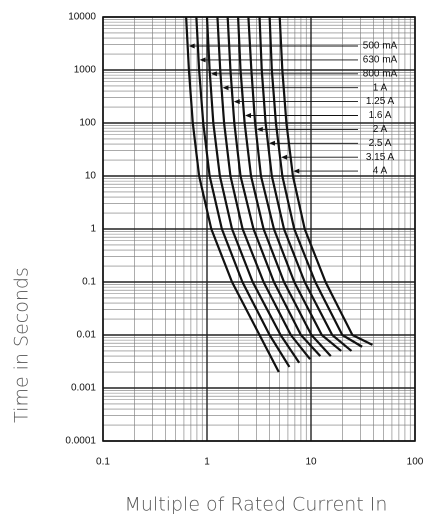  What do you see at coordinates (93, 229) in the screenshot?
I see `y-tick-label: 1` at bounding box center [93, 229].